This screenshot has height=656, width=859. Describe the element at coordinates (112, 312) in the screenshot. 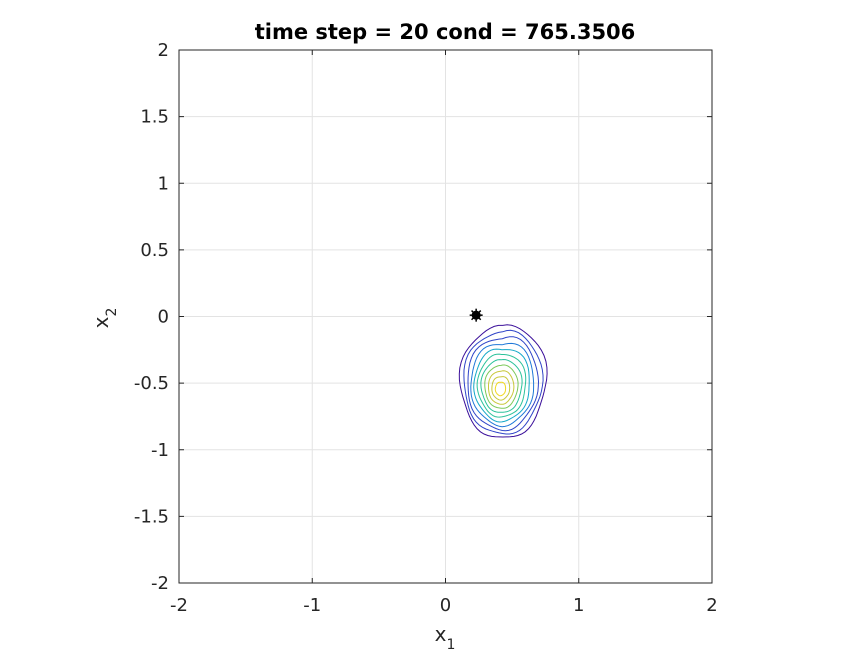

I see `y-axis-label-sub: 2` at that location.